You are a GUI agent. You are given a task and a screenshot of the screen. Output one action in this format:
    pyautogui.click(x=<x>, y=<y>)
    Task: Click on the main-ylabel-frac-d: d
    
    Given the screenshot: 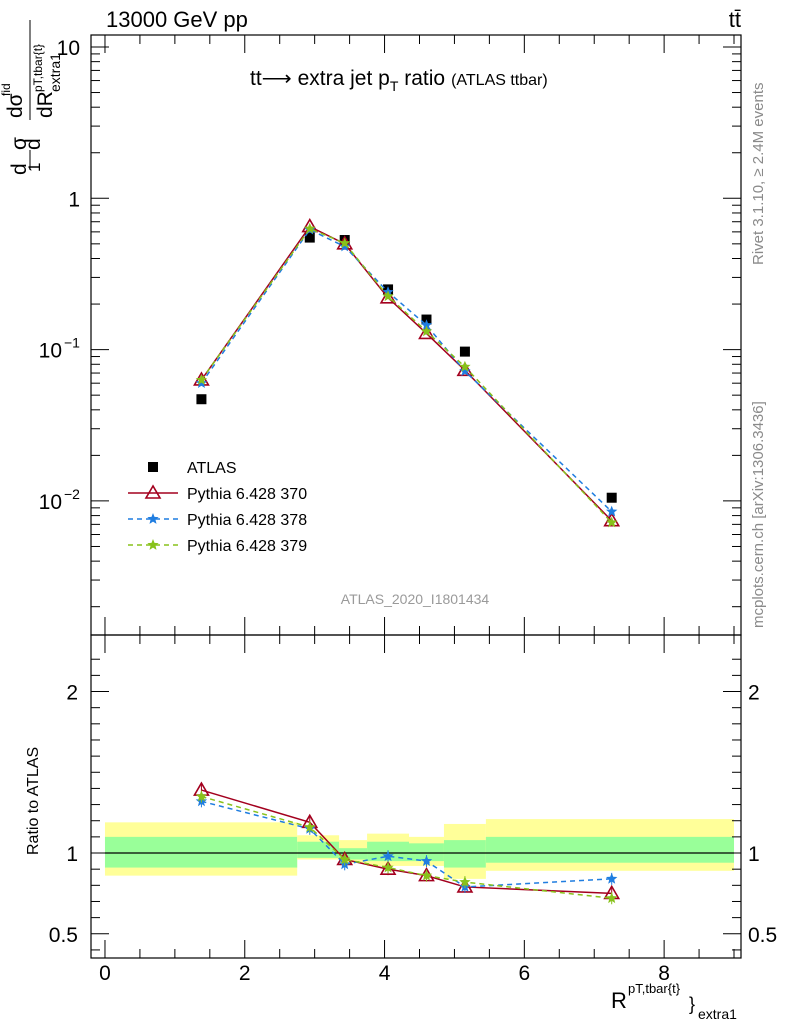 What is the action you would take?
    pyautogui.click(x=33, y=144)
    